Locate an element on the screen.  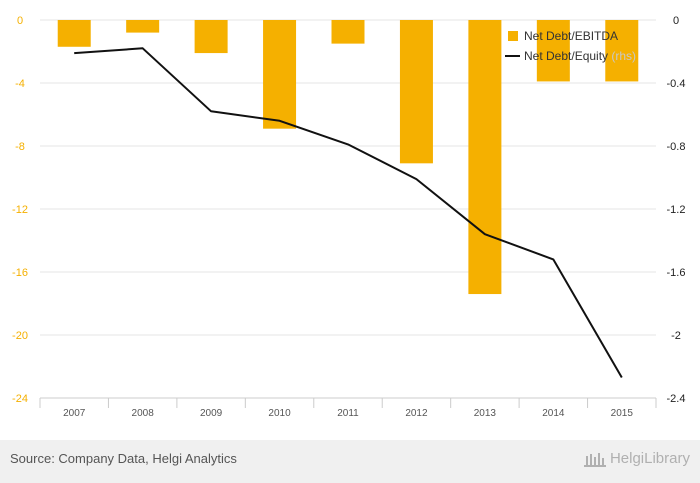
x-tick-label: 2010 is located at coordinates (279, 413).